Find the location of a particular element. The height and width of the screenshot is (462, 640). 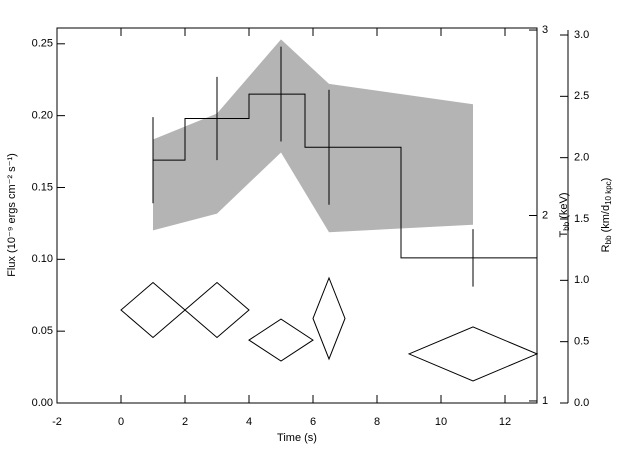

y-tick-label: 0.05 is located at coordinates (42, 331).